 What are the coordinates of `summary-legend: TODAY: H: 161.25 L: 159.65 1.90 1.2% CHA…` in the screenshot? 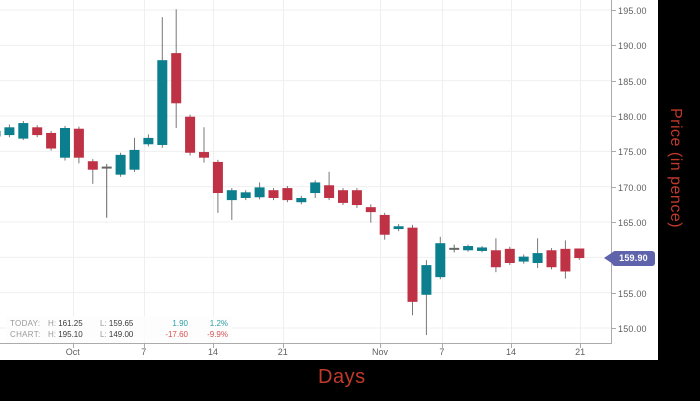 It's located at (119, 329).